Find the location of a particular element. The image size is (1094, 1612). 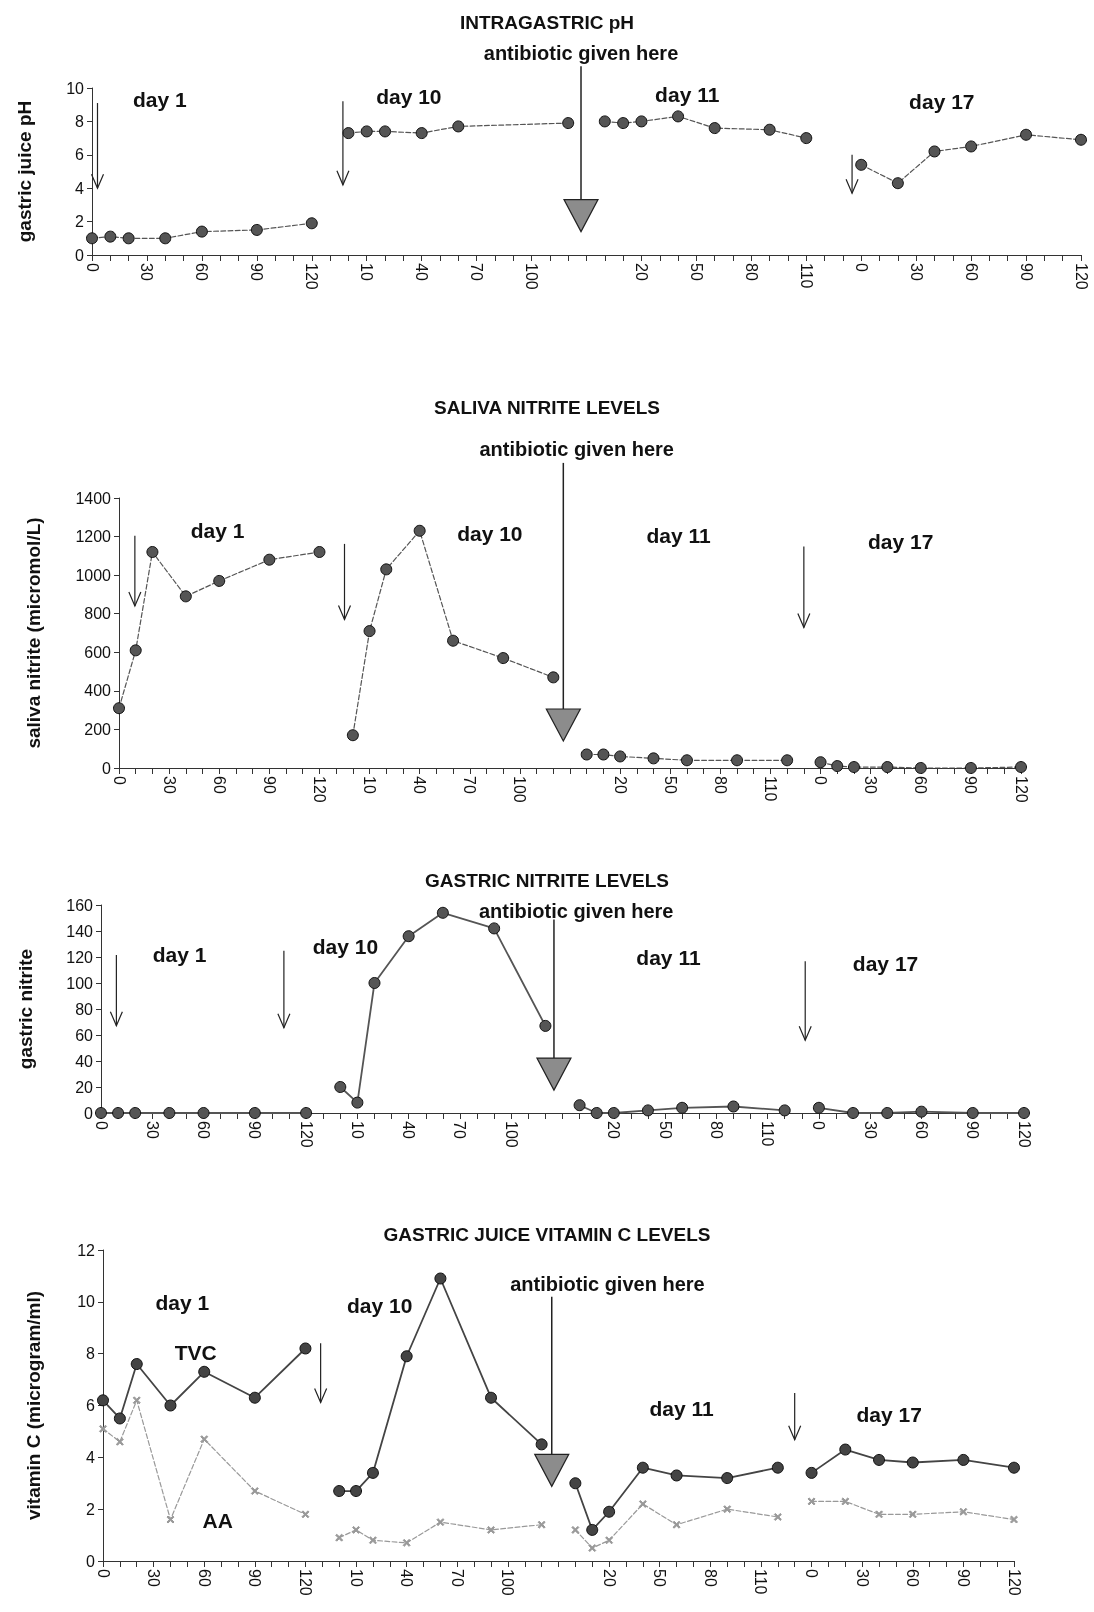

x-tick-label: 100 is located at coordinates (508, 1582).